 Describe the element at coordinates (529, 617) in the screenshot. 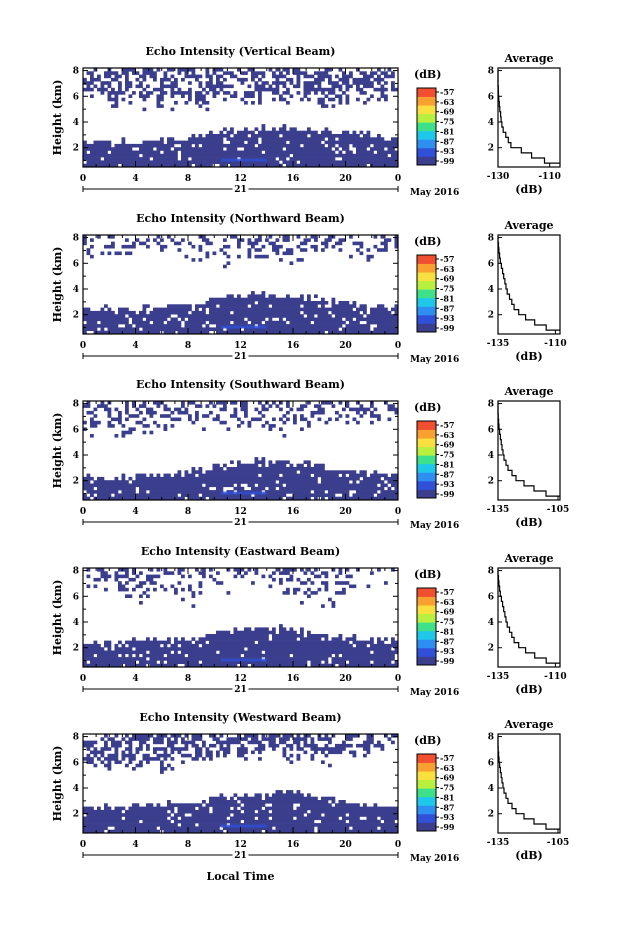

I see `profile-frame` at that location.